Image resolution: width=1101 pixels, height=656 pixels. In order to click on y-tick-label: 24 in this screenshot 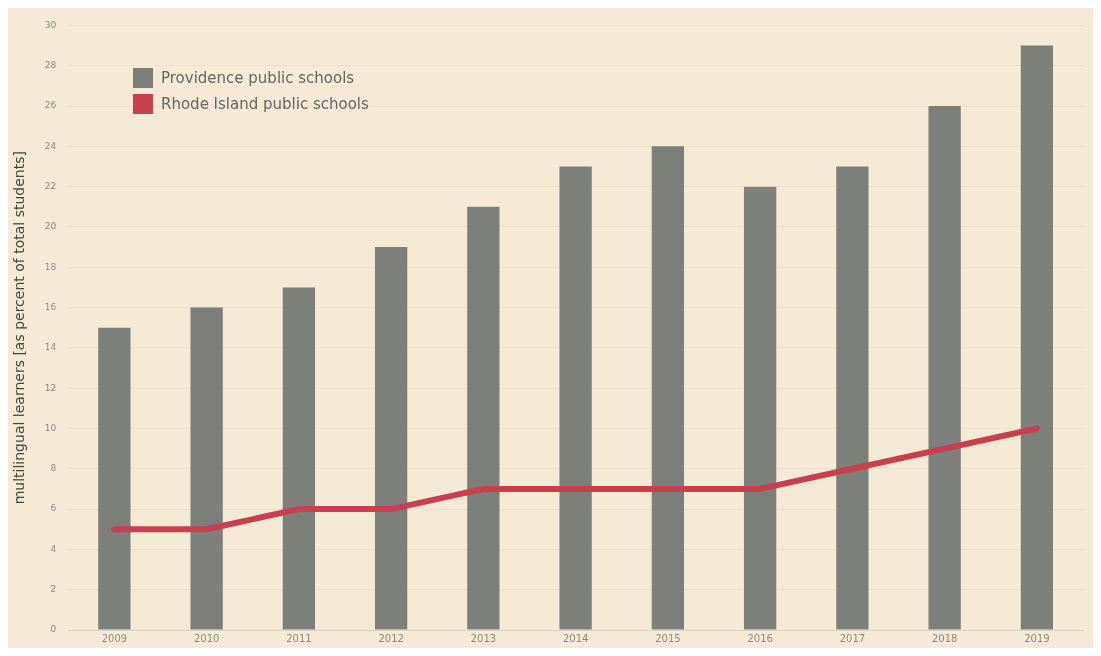, I will do `click(50, 145)`.